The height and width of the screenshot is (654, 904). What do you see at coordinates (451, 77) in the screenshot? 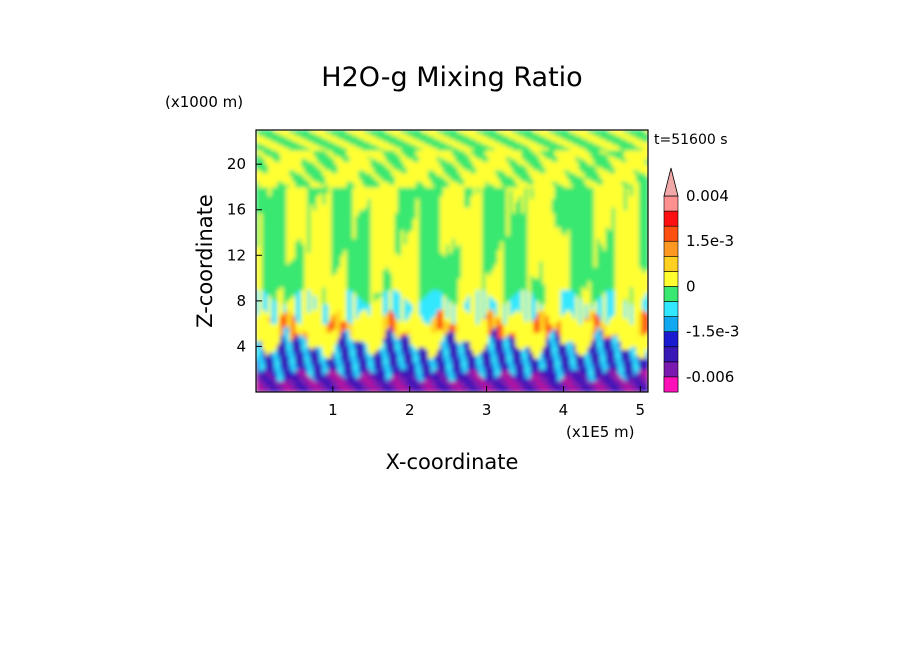
I see `chart-title: H2O-g Mixing Ratio` at bounding box center [451, 77].